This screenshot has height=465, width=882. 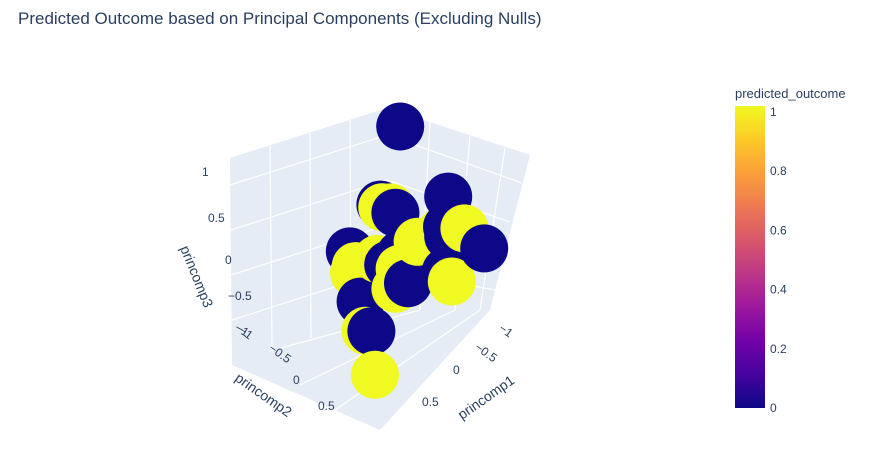 What do you see at coordinates (778, 171) in the screenshot?
I see `colorbar-tick: 0.8` at bounding box center [778, 171].